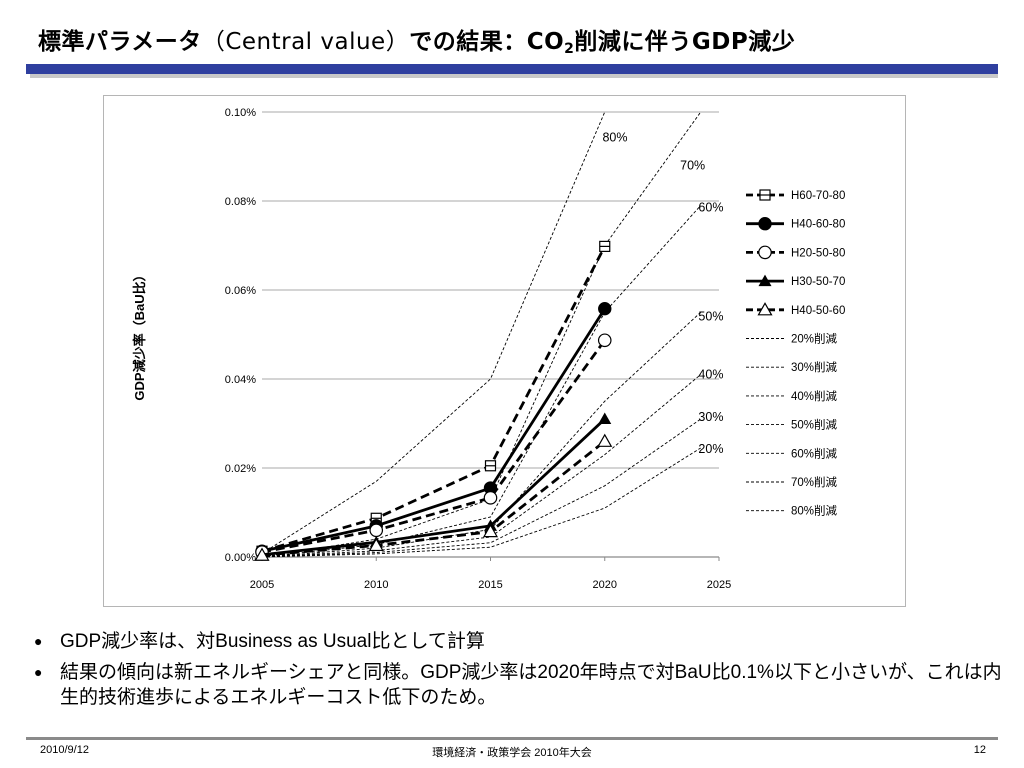  What do you see at coordinates (814, 482) in the screenshot?
I see `legend-label: 70%削減` at bounding box center [814, 482].